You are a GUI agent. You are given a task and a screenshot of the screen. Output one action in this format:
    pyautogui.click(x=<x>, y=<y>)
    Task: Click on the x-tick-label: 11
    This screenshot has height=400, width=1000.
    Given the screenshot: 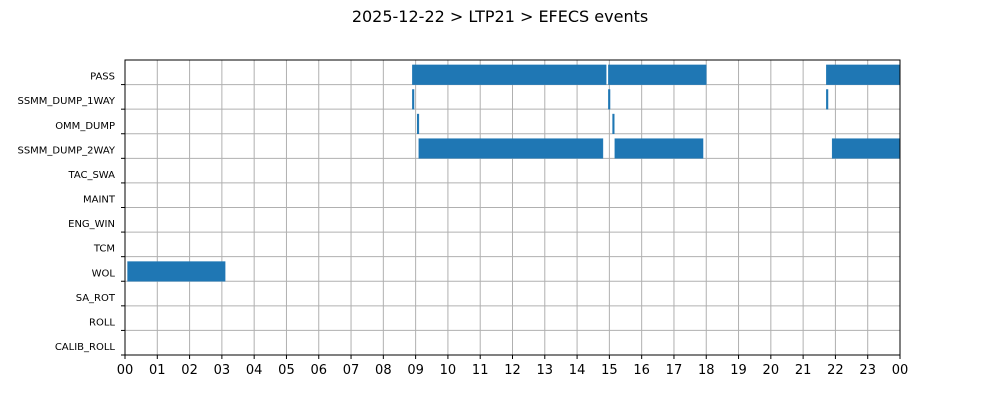 What is the action you would take?
    pyautogui.click(x=480, y=370)
    